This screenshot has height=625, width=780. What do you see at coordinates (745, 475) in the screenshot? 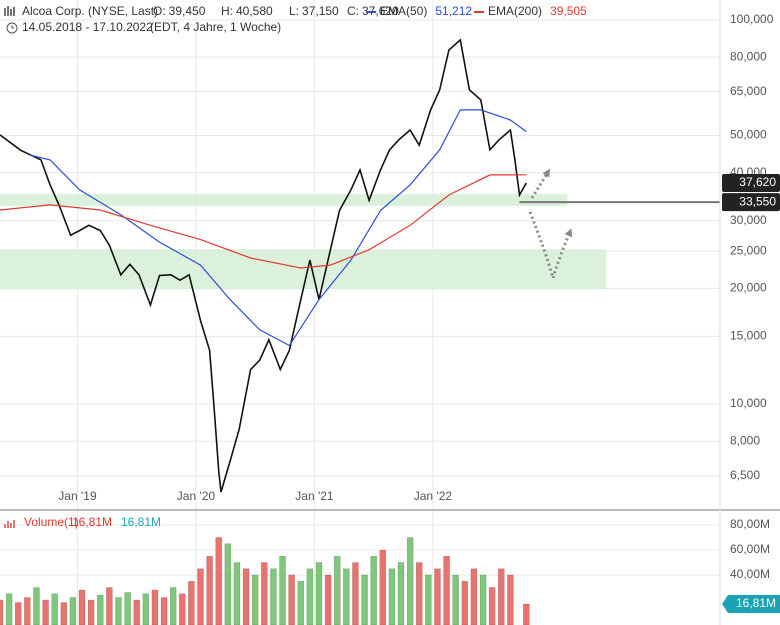
I see `y-tick-label: 6,500` at bounding box center [745, 475].